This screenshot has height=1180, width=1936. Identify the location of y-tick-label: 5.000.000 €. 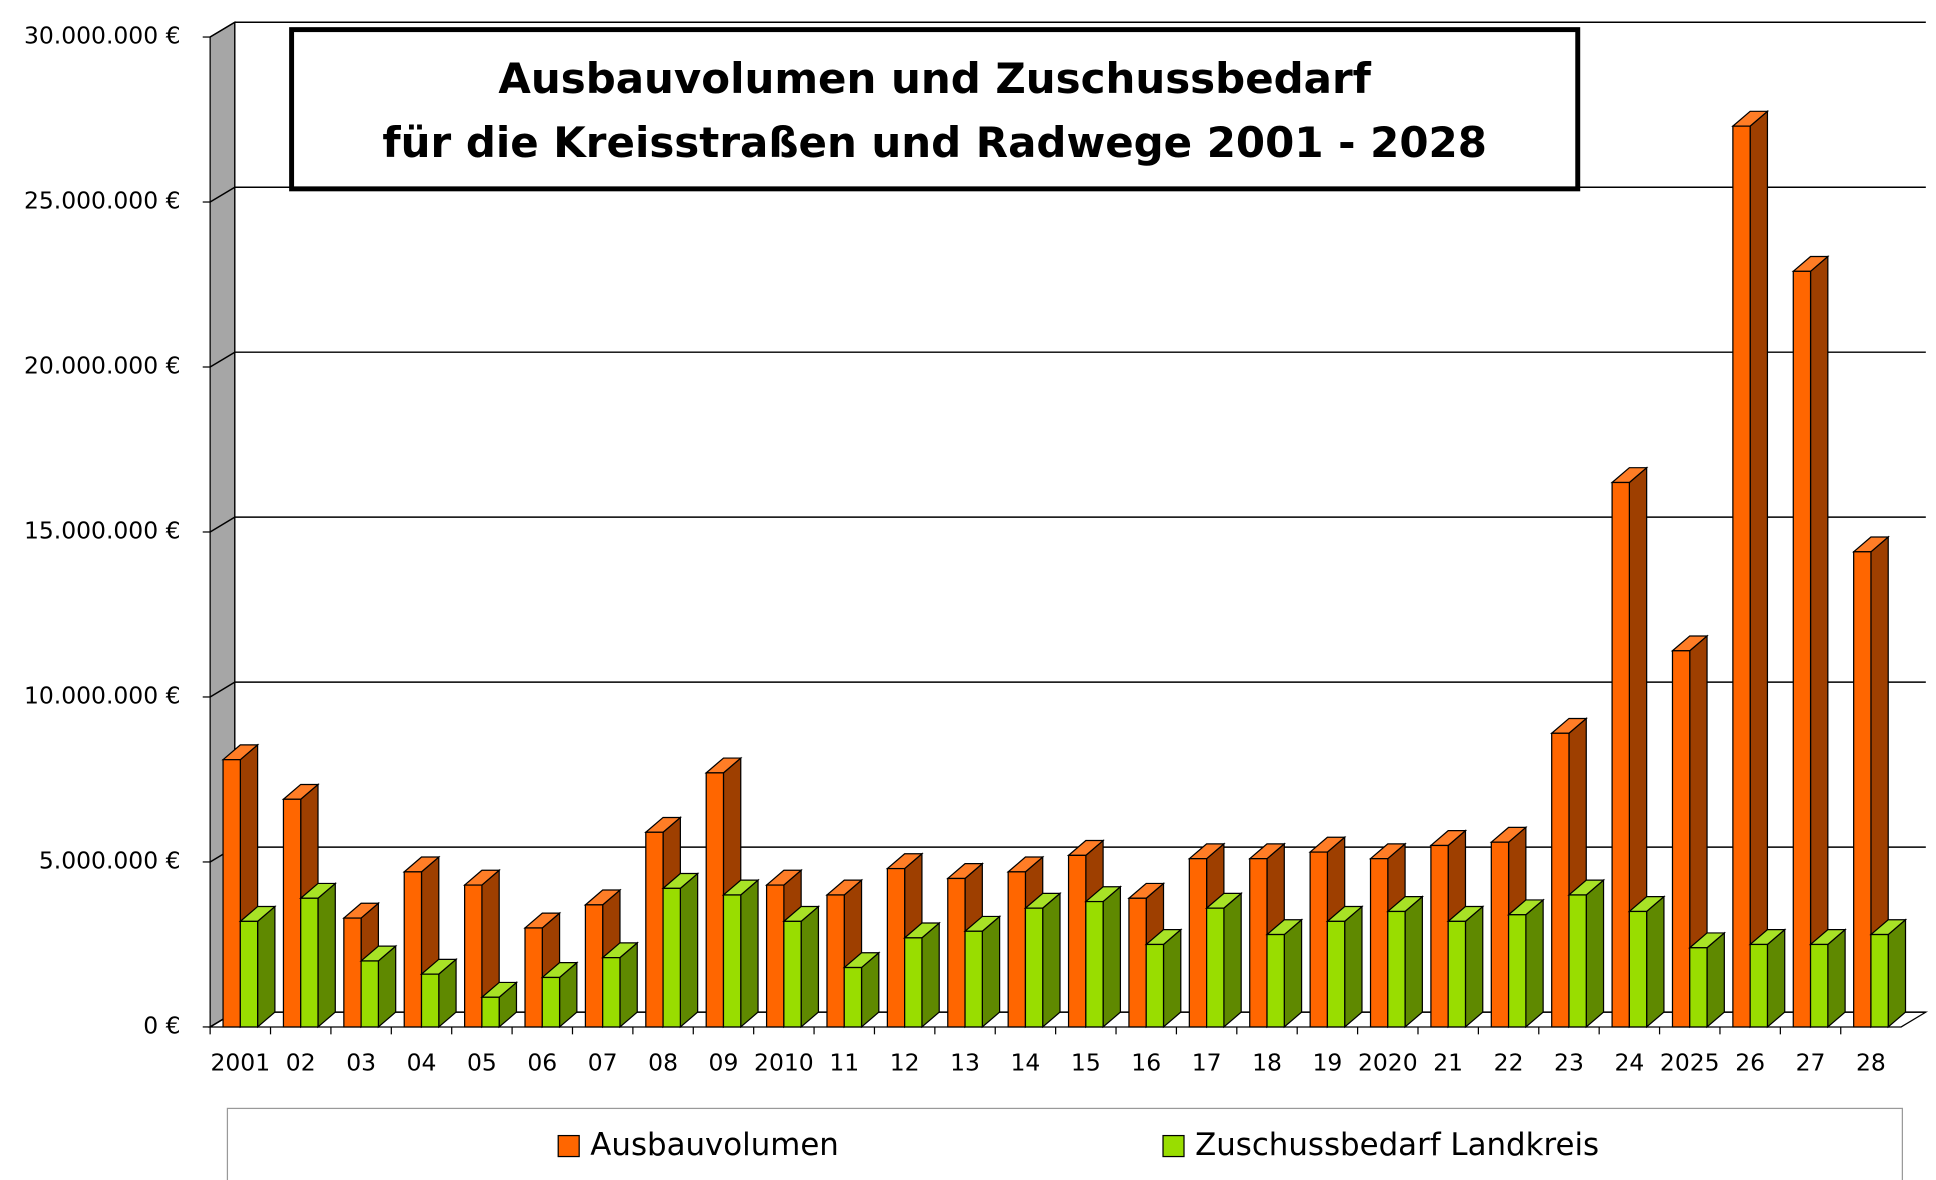
(110, 860).